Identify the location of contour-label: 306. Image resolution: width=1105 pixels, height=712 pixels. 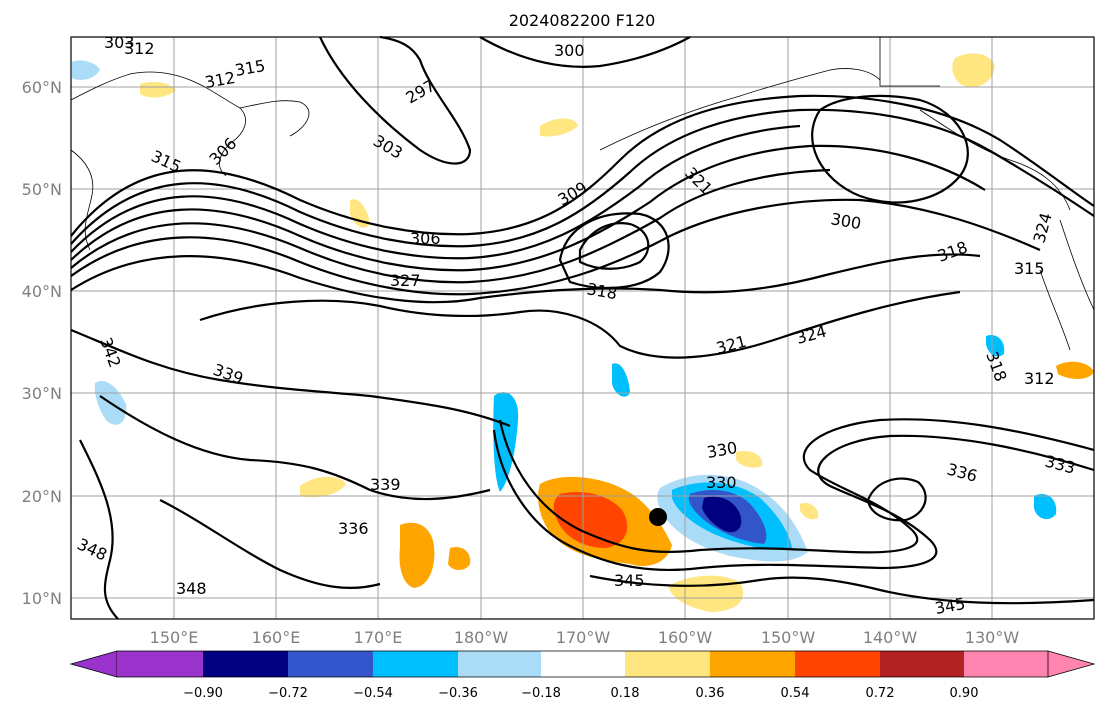
(425, 238).